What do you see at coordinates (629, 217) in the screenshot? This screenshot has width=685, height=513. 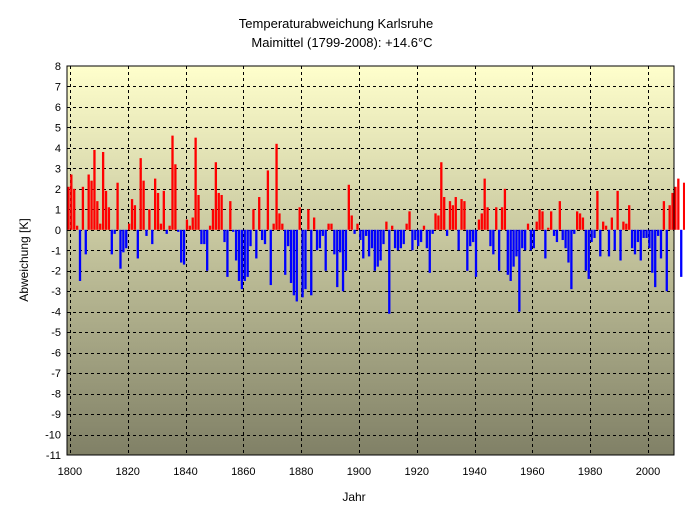 I see `bar-1993` at bounding box center [629, 217].